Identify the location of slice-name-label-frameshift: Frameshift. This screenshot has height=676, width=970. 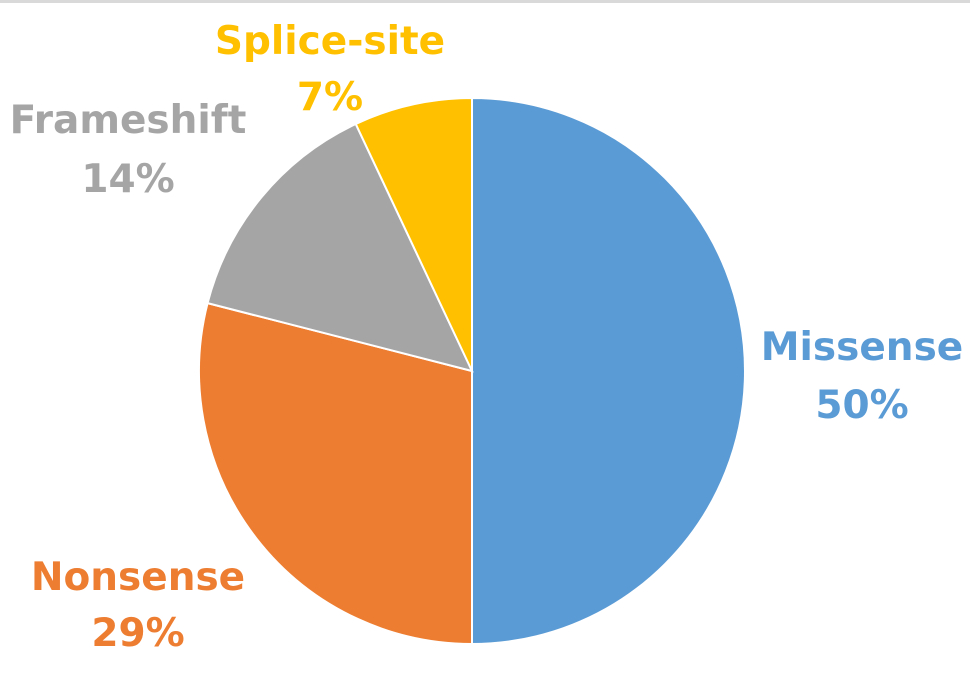
(128, 120).